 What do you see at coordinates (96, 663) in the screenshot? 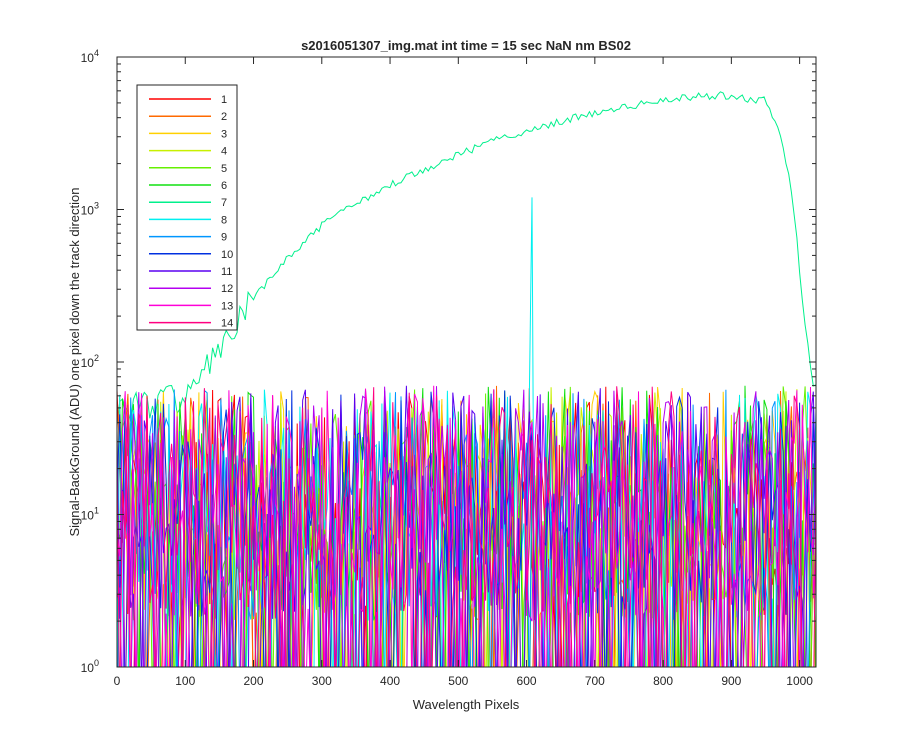
I see `y-tick-exponent: 0` at bounding box center [96, 663].